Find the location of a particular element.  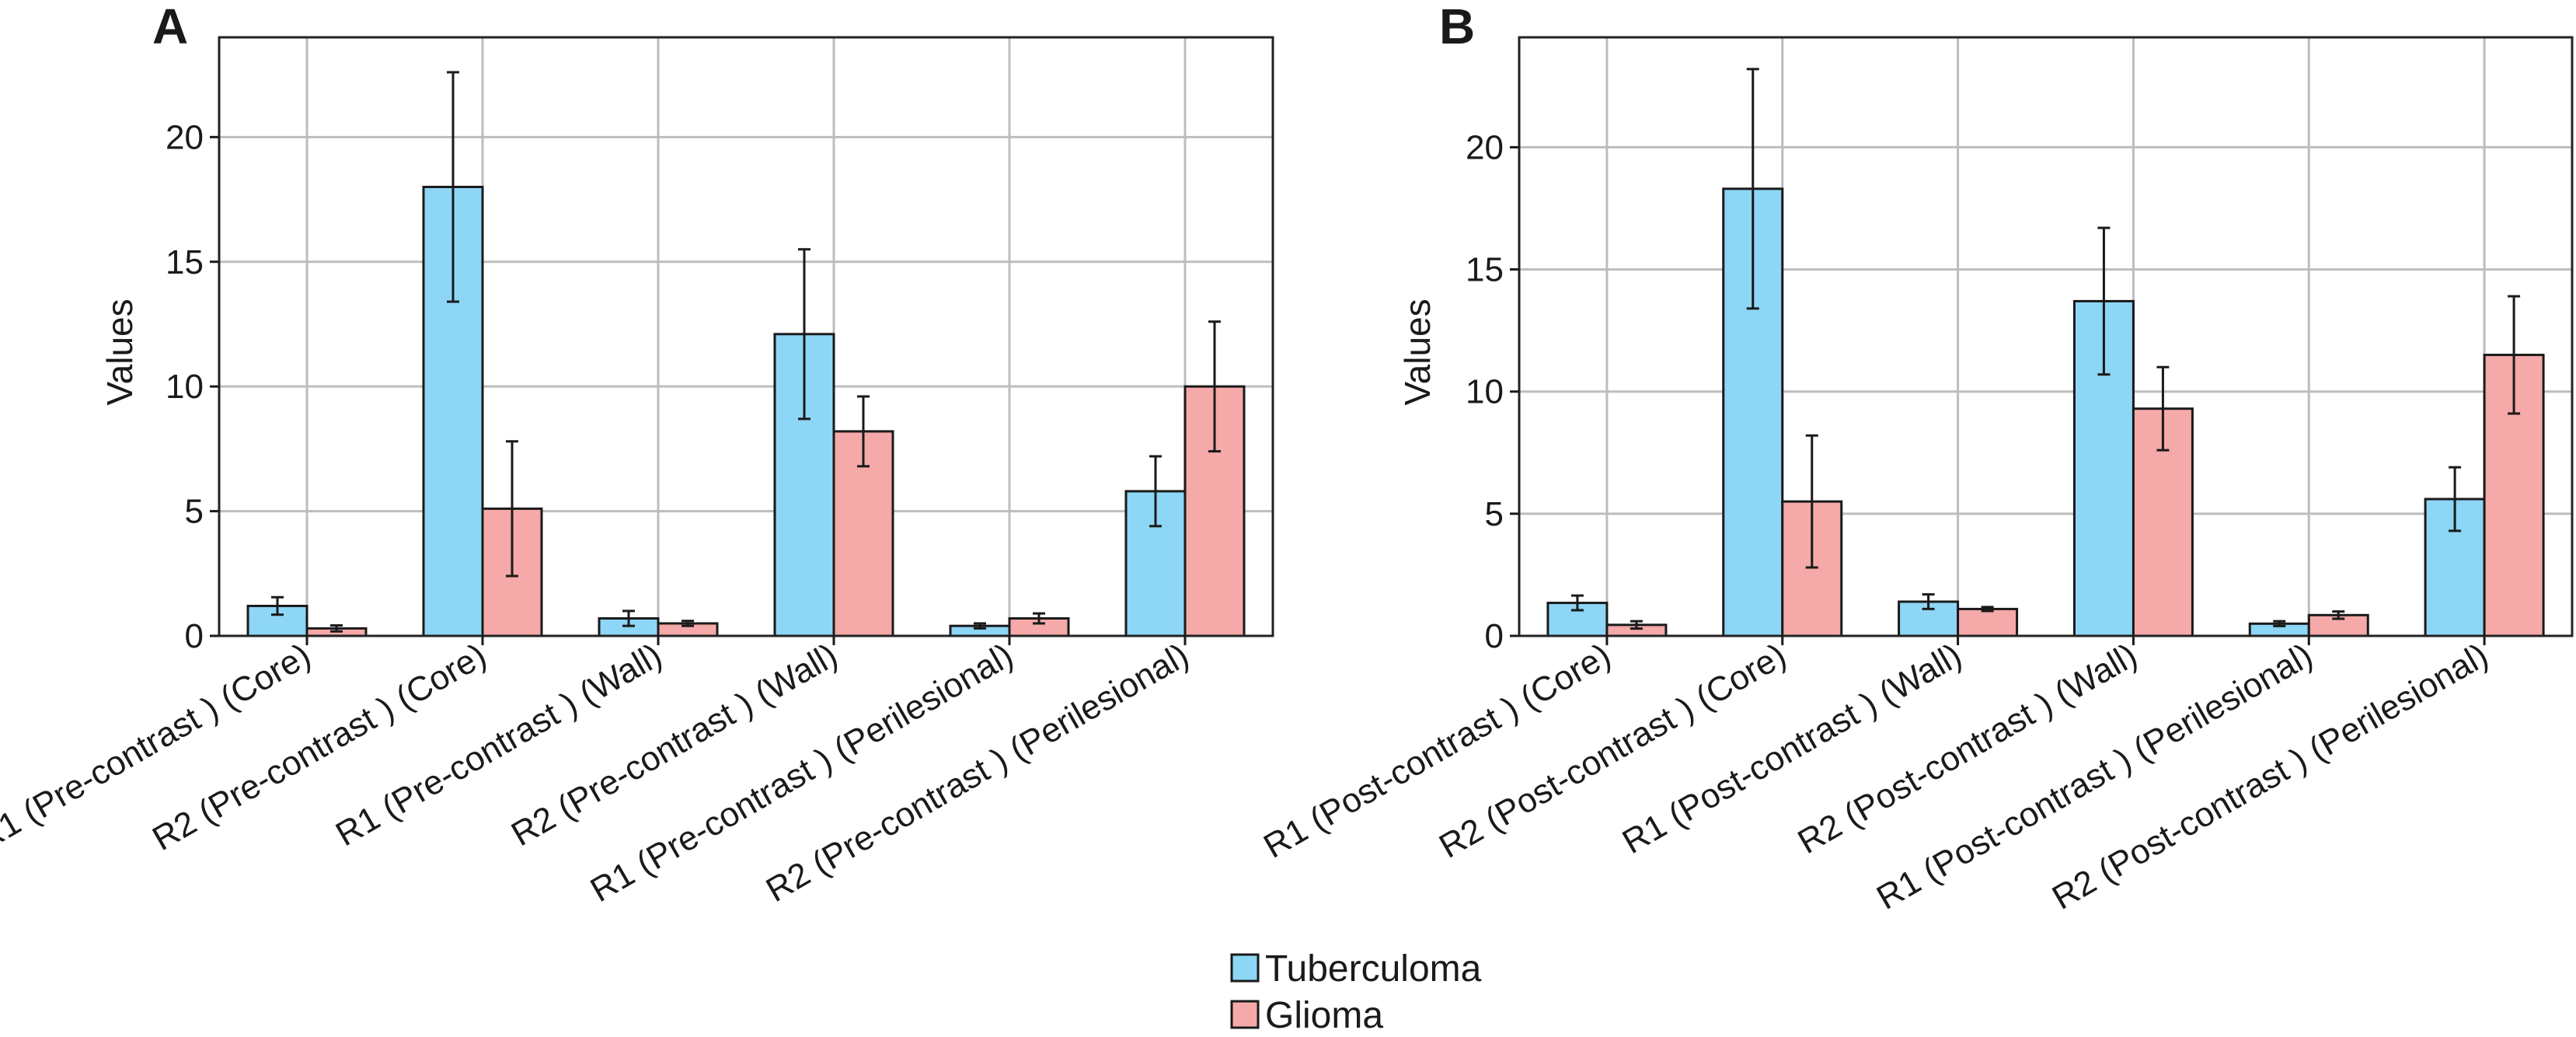

x-tick-label: R1 (Pre-contrast ) (Wall) is located at coordinates (498, 745).